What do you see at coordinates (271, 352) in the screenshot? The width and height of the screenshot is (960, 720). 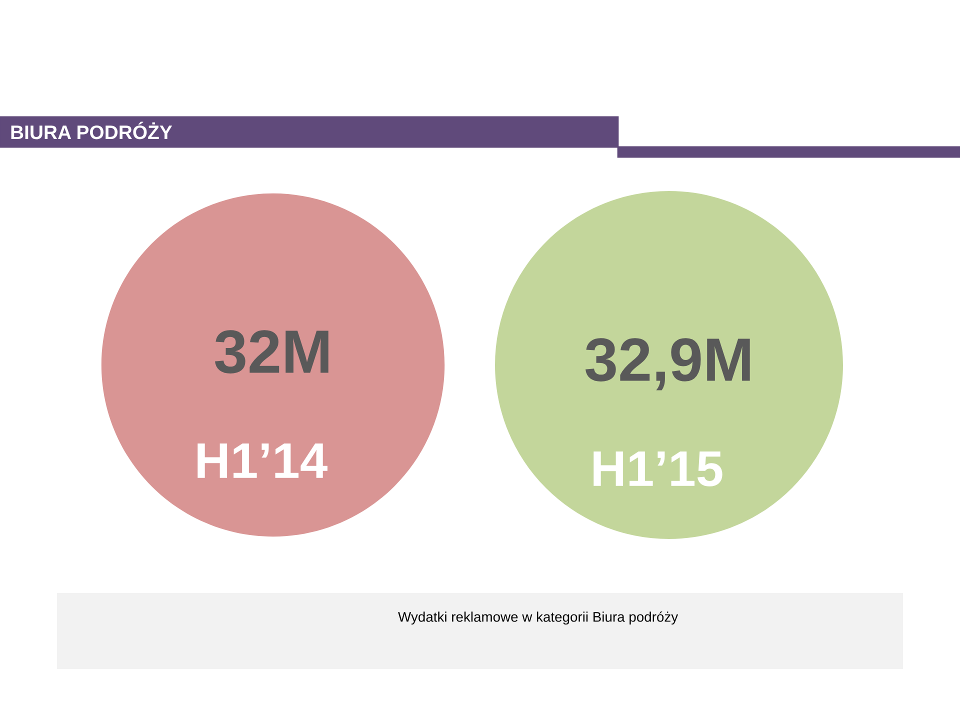 I see `data-label: 32M` at bounding box center [271, 352].